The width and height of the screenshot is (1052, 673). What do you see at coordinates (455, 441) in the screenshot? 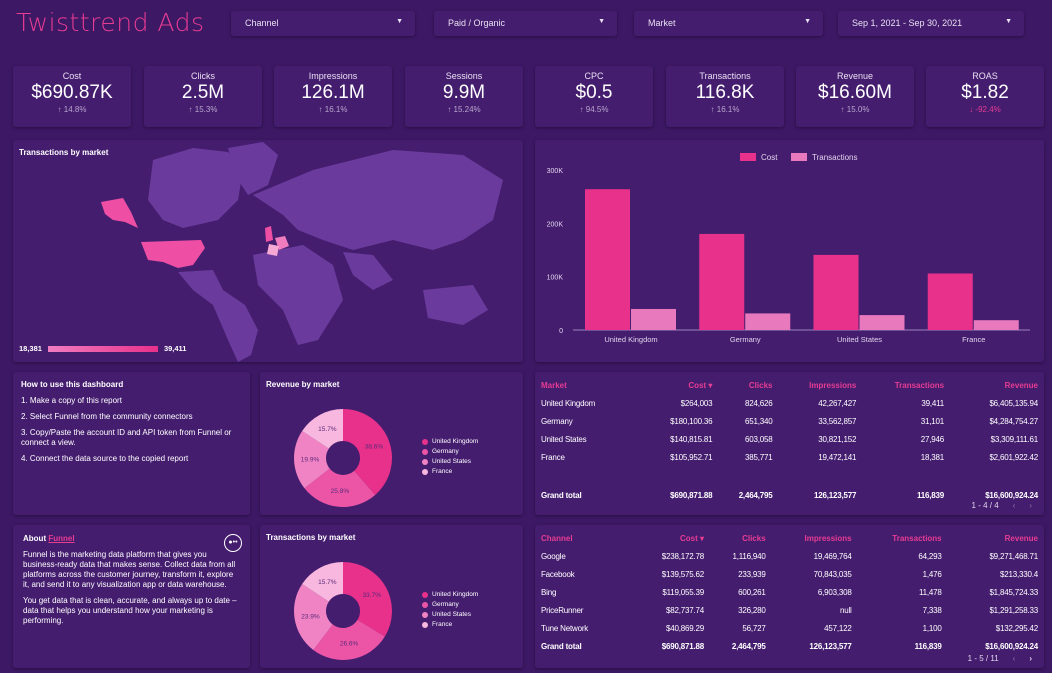
I see `legend-label: United Kingdom` at bounding box center [455, 441].